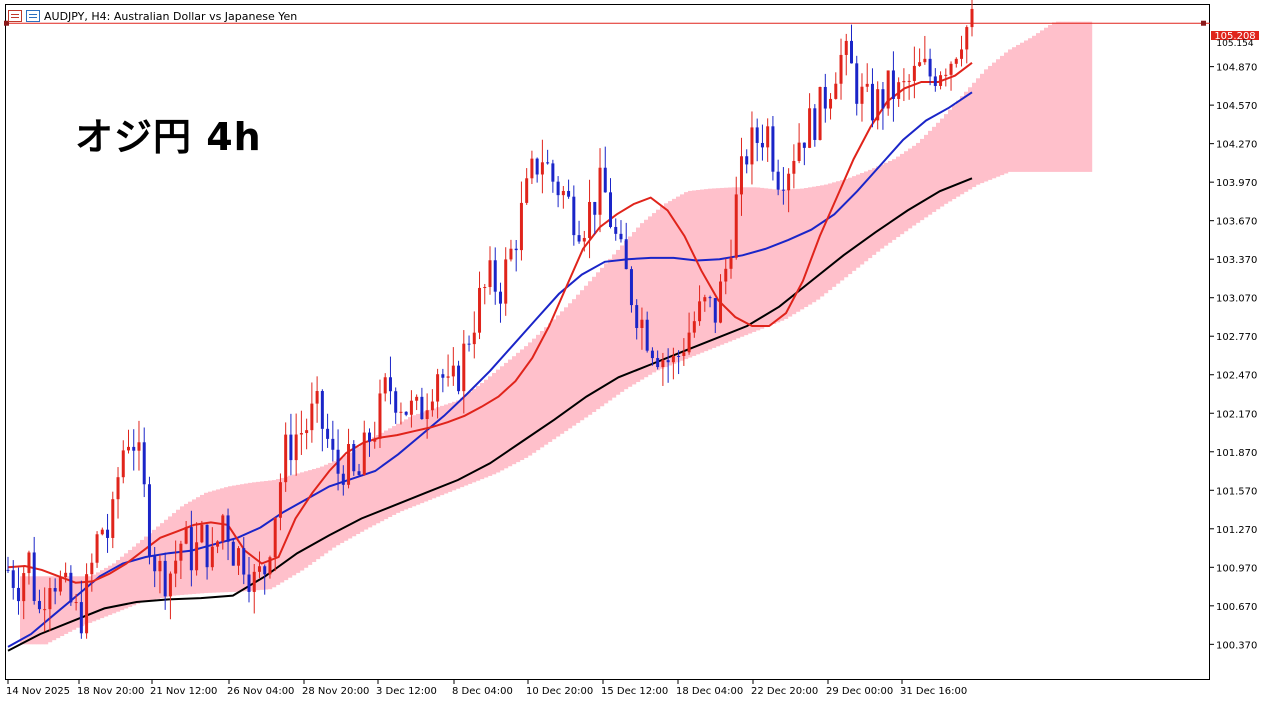 Image resolution: width=1270 pixels, height=705 pixels. I want to click on y-tick-label: 104.870, so click(1236, 68).